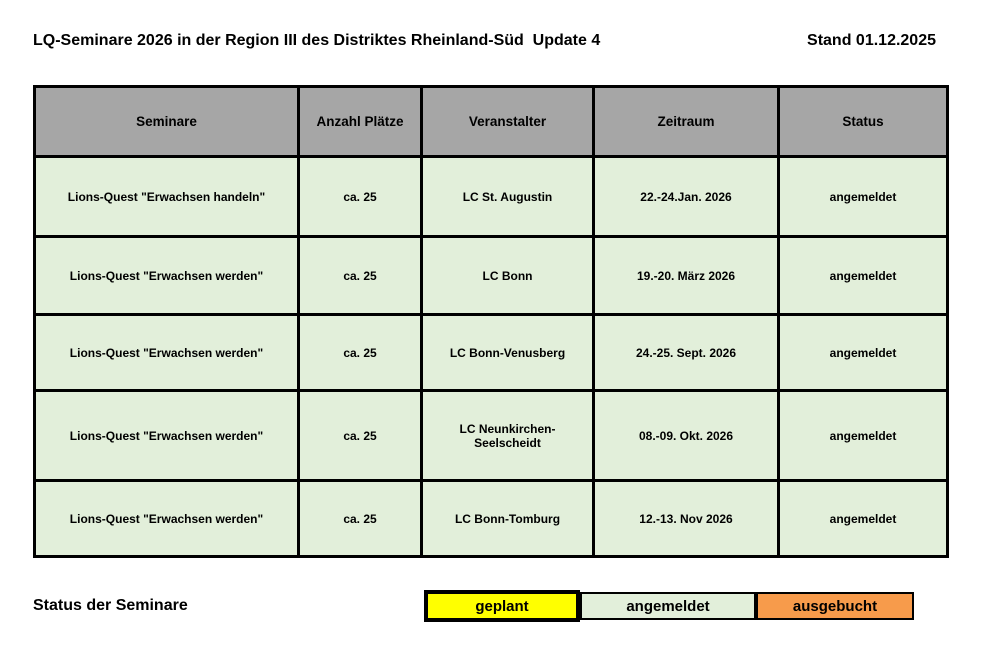 This screenshot has width=1000, height=669. Describe the element at coordinates (686, 352) in the screenshot. I see `cell-zeitraum: 24.-25. Sept. 2026` at that location.